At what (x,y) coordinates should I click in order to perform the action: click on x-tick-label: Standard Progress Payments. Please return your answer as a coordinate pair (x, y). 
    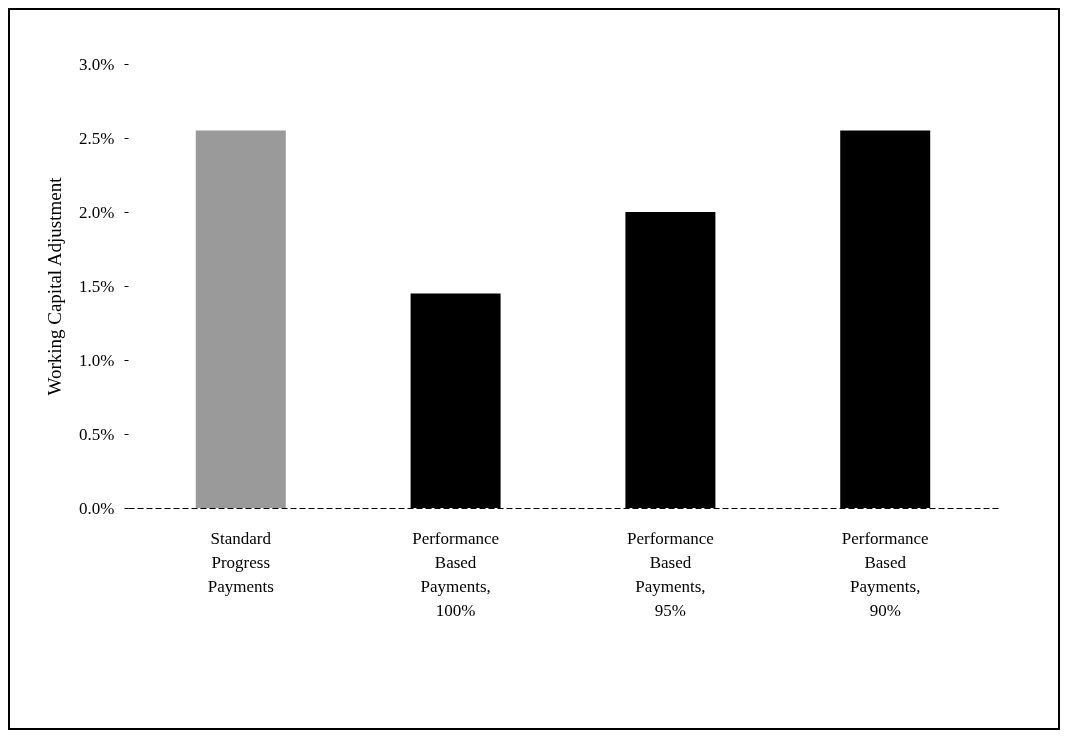
    Looking at the image, I should click on (240, 562).